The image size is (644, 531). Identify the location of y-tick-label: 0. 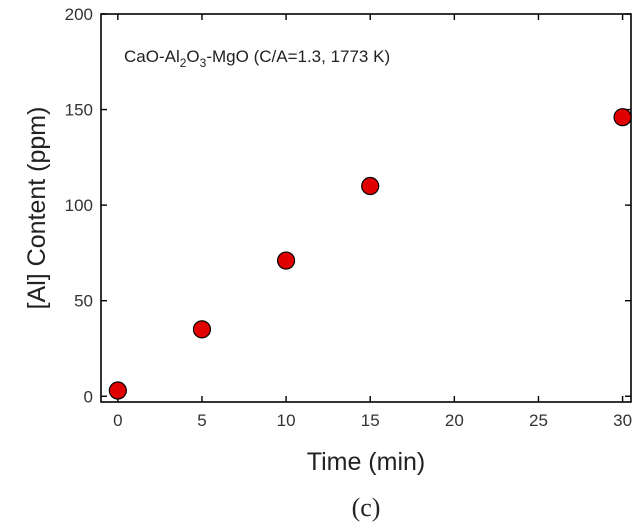
(88, 396).